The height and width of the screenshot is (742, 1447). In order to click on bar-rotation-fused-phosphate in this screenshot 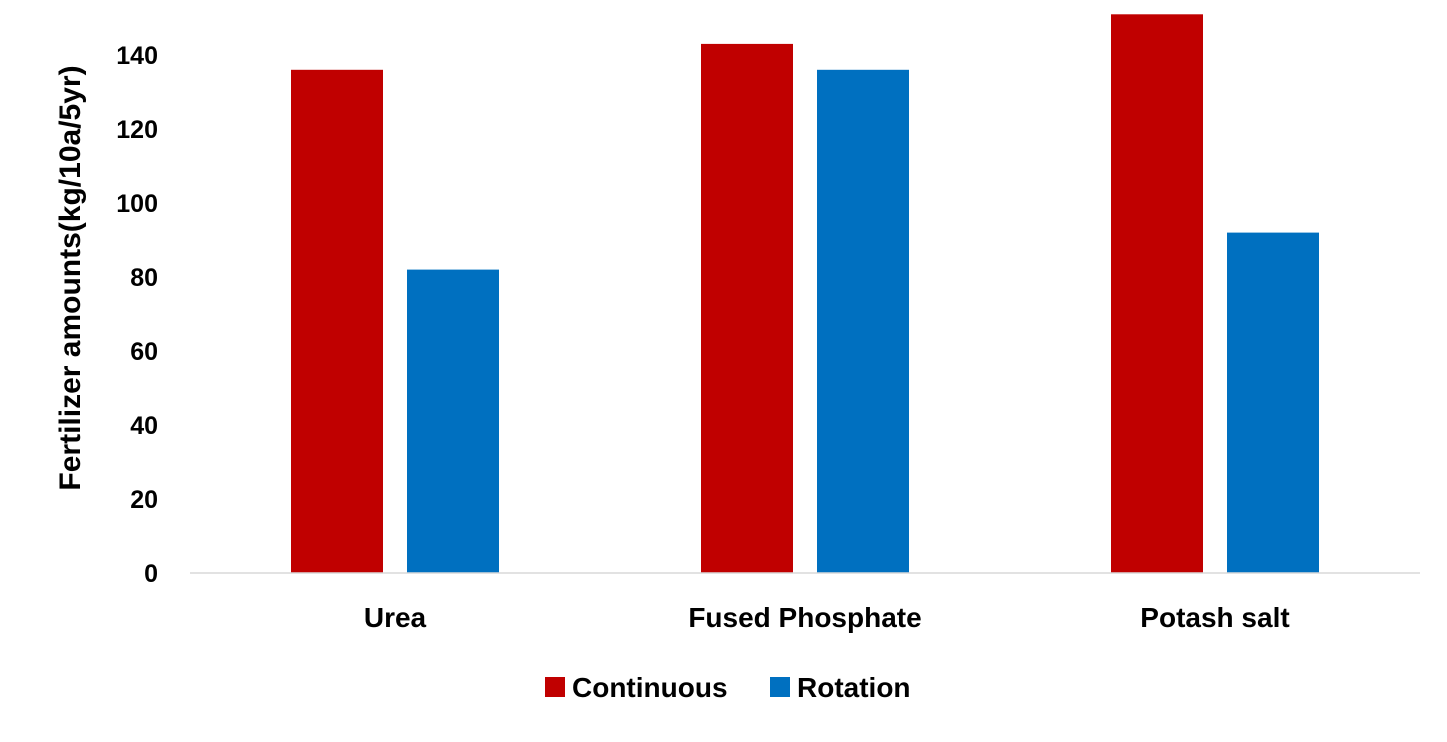, I will do `click(863, 321)`.